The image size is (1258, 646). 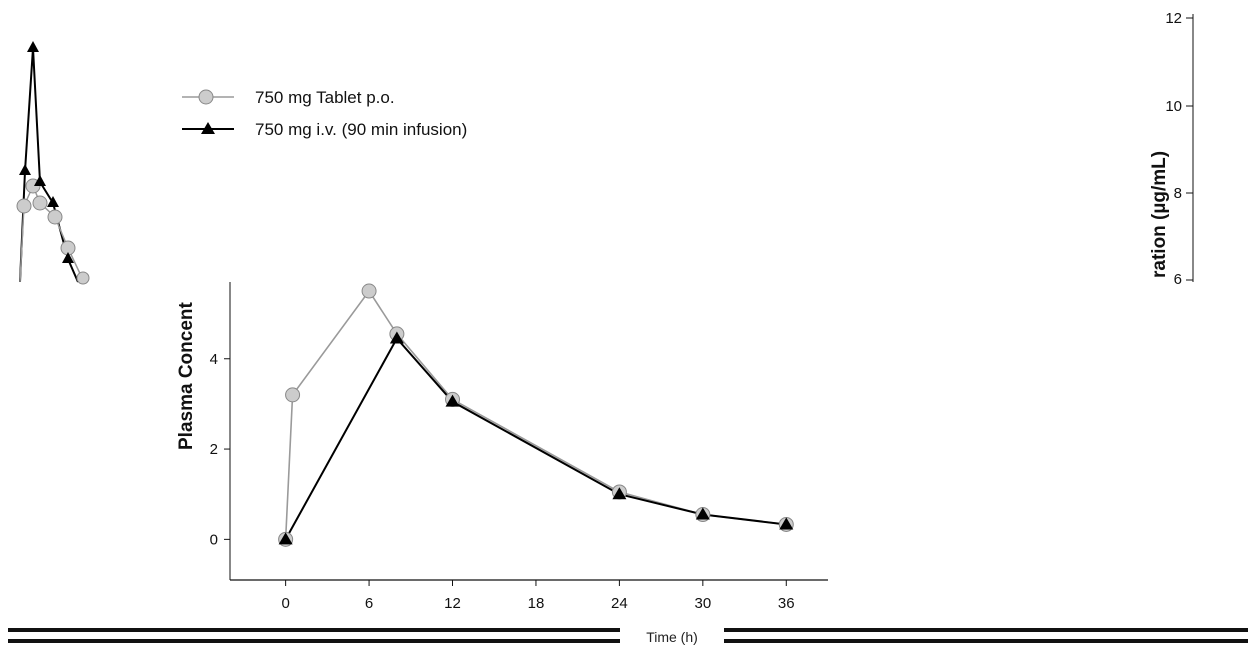 I want to click on y-axis-title: Plasma Concent, so click(x=186, y=376).